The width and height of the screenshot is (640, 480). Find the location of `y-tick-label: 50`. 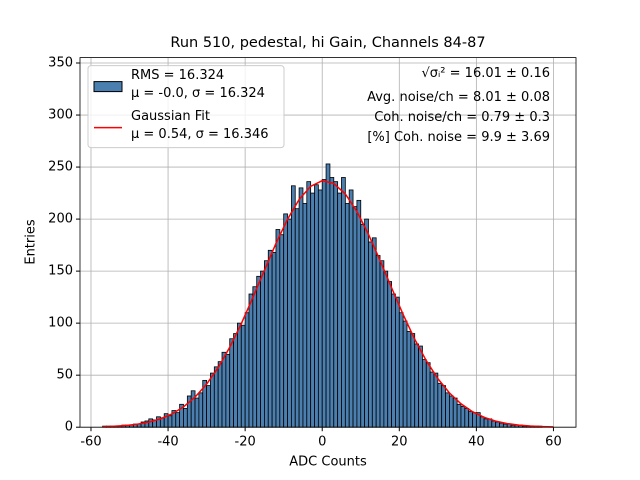

y-tick-label: 50 is located at coordinates (64, 375).